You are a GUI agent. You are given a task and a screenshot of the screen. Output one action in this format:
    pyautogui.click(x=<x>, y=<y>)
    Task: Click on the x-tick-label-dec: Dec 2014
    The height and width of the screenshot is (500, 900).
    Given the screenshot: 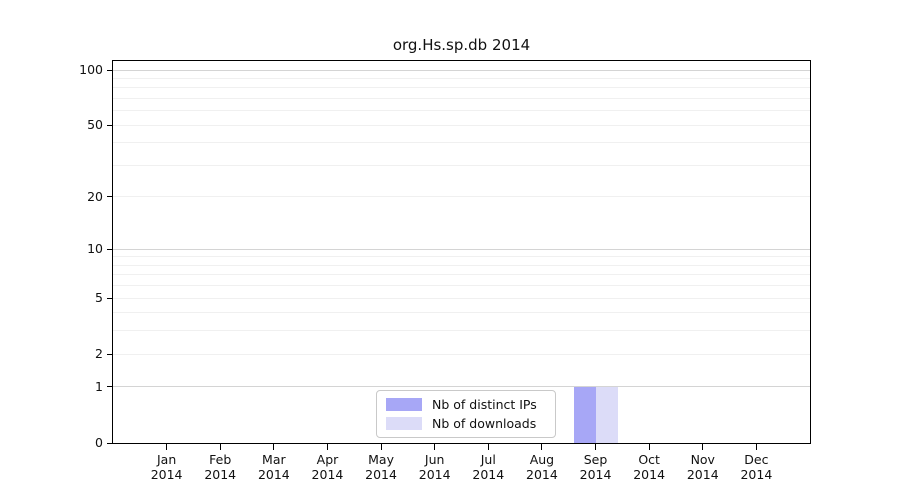 What is the action you would take?
    pyautogui.click(x=756, y=467)
    